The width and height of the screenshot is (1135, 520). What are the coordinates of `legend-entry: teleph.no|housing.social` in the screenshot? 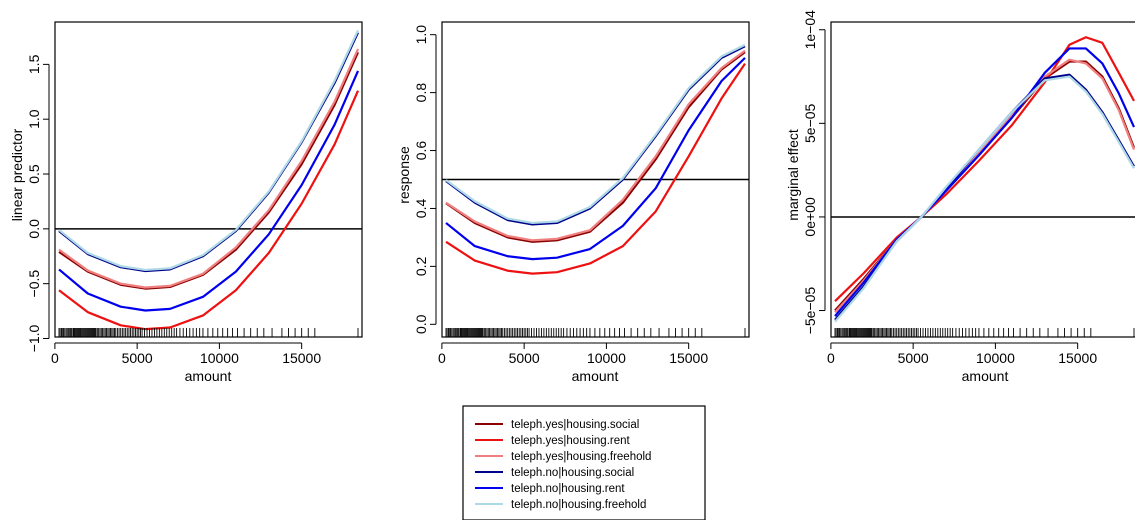 It's located at (554, 473).